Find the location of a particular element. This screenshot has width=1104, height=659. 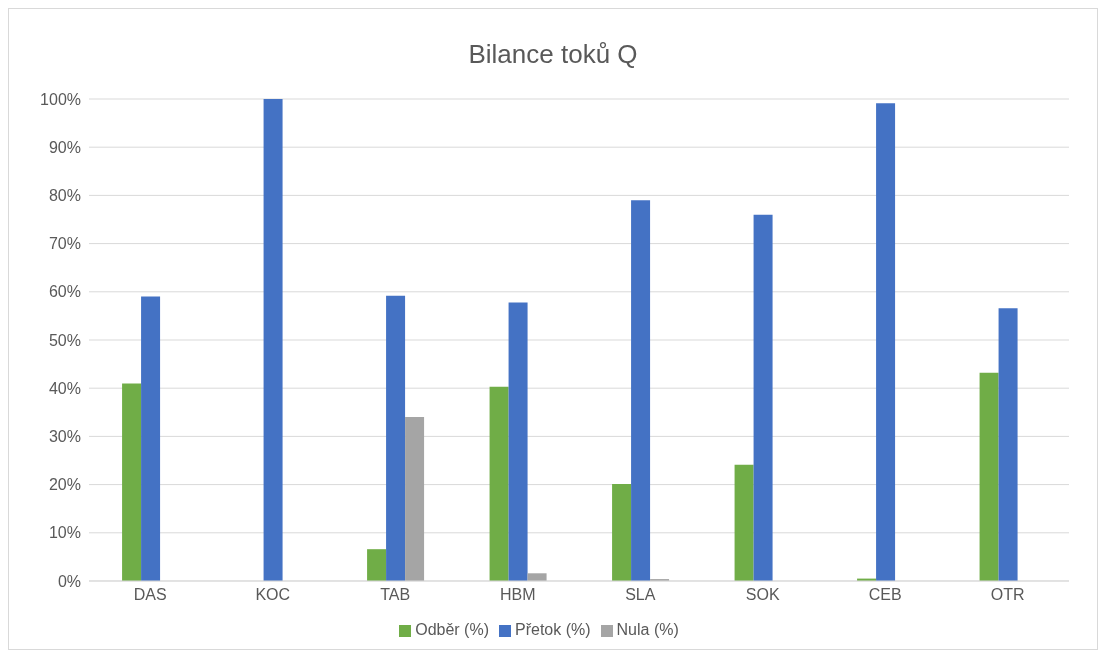

y-tick-label: 20% is located at coordinates (64, 485).